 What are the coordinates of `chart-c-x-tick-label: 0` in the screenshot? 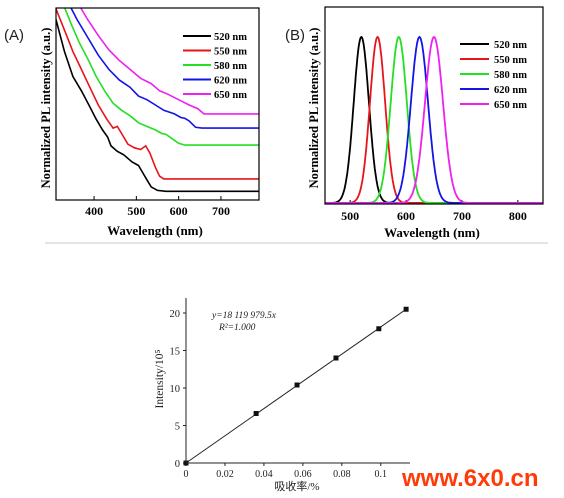 It's located at (186, 474).